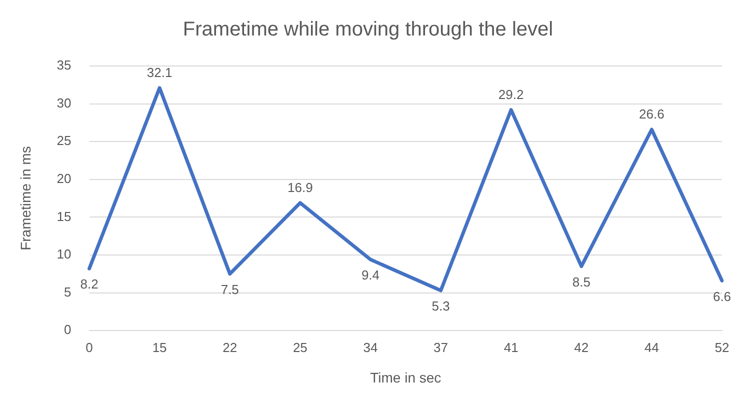 This screenshot has height=403, width=750. What do you see at coordinates (300, 347) in the screenshot?
I see `x-tick-label: 25` at bounding box center [300, 347].